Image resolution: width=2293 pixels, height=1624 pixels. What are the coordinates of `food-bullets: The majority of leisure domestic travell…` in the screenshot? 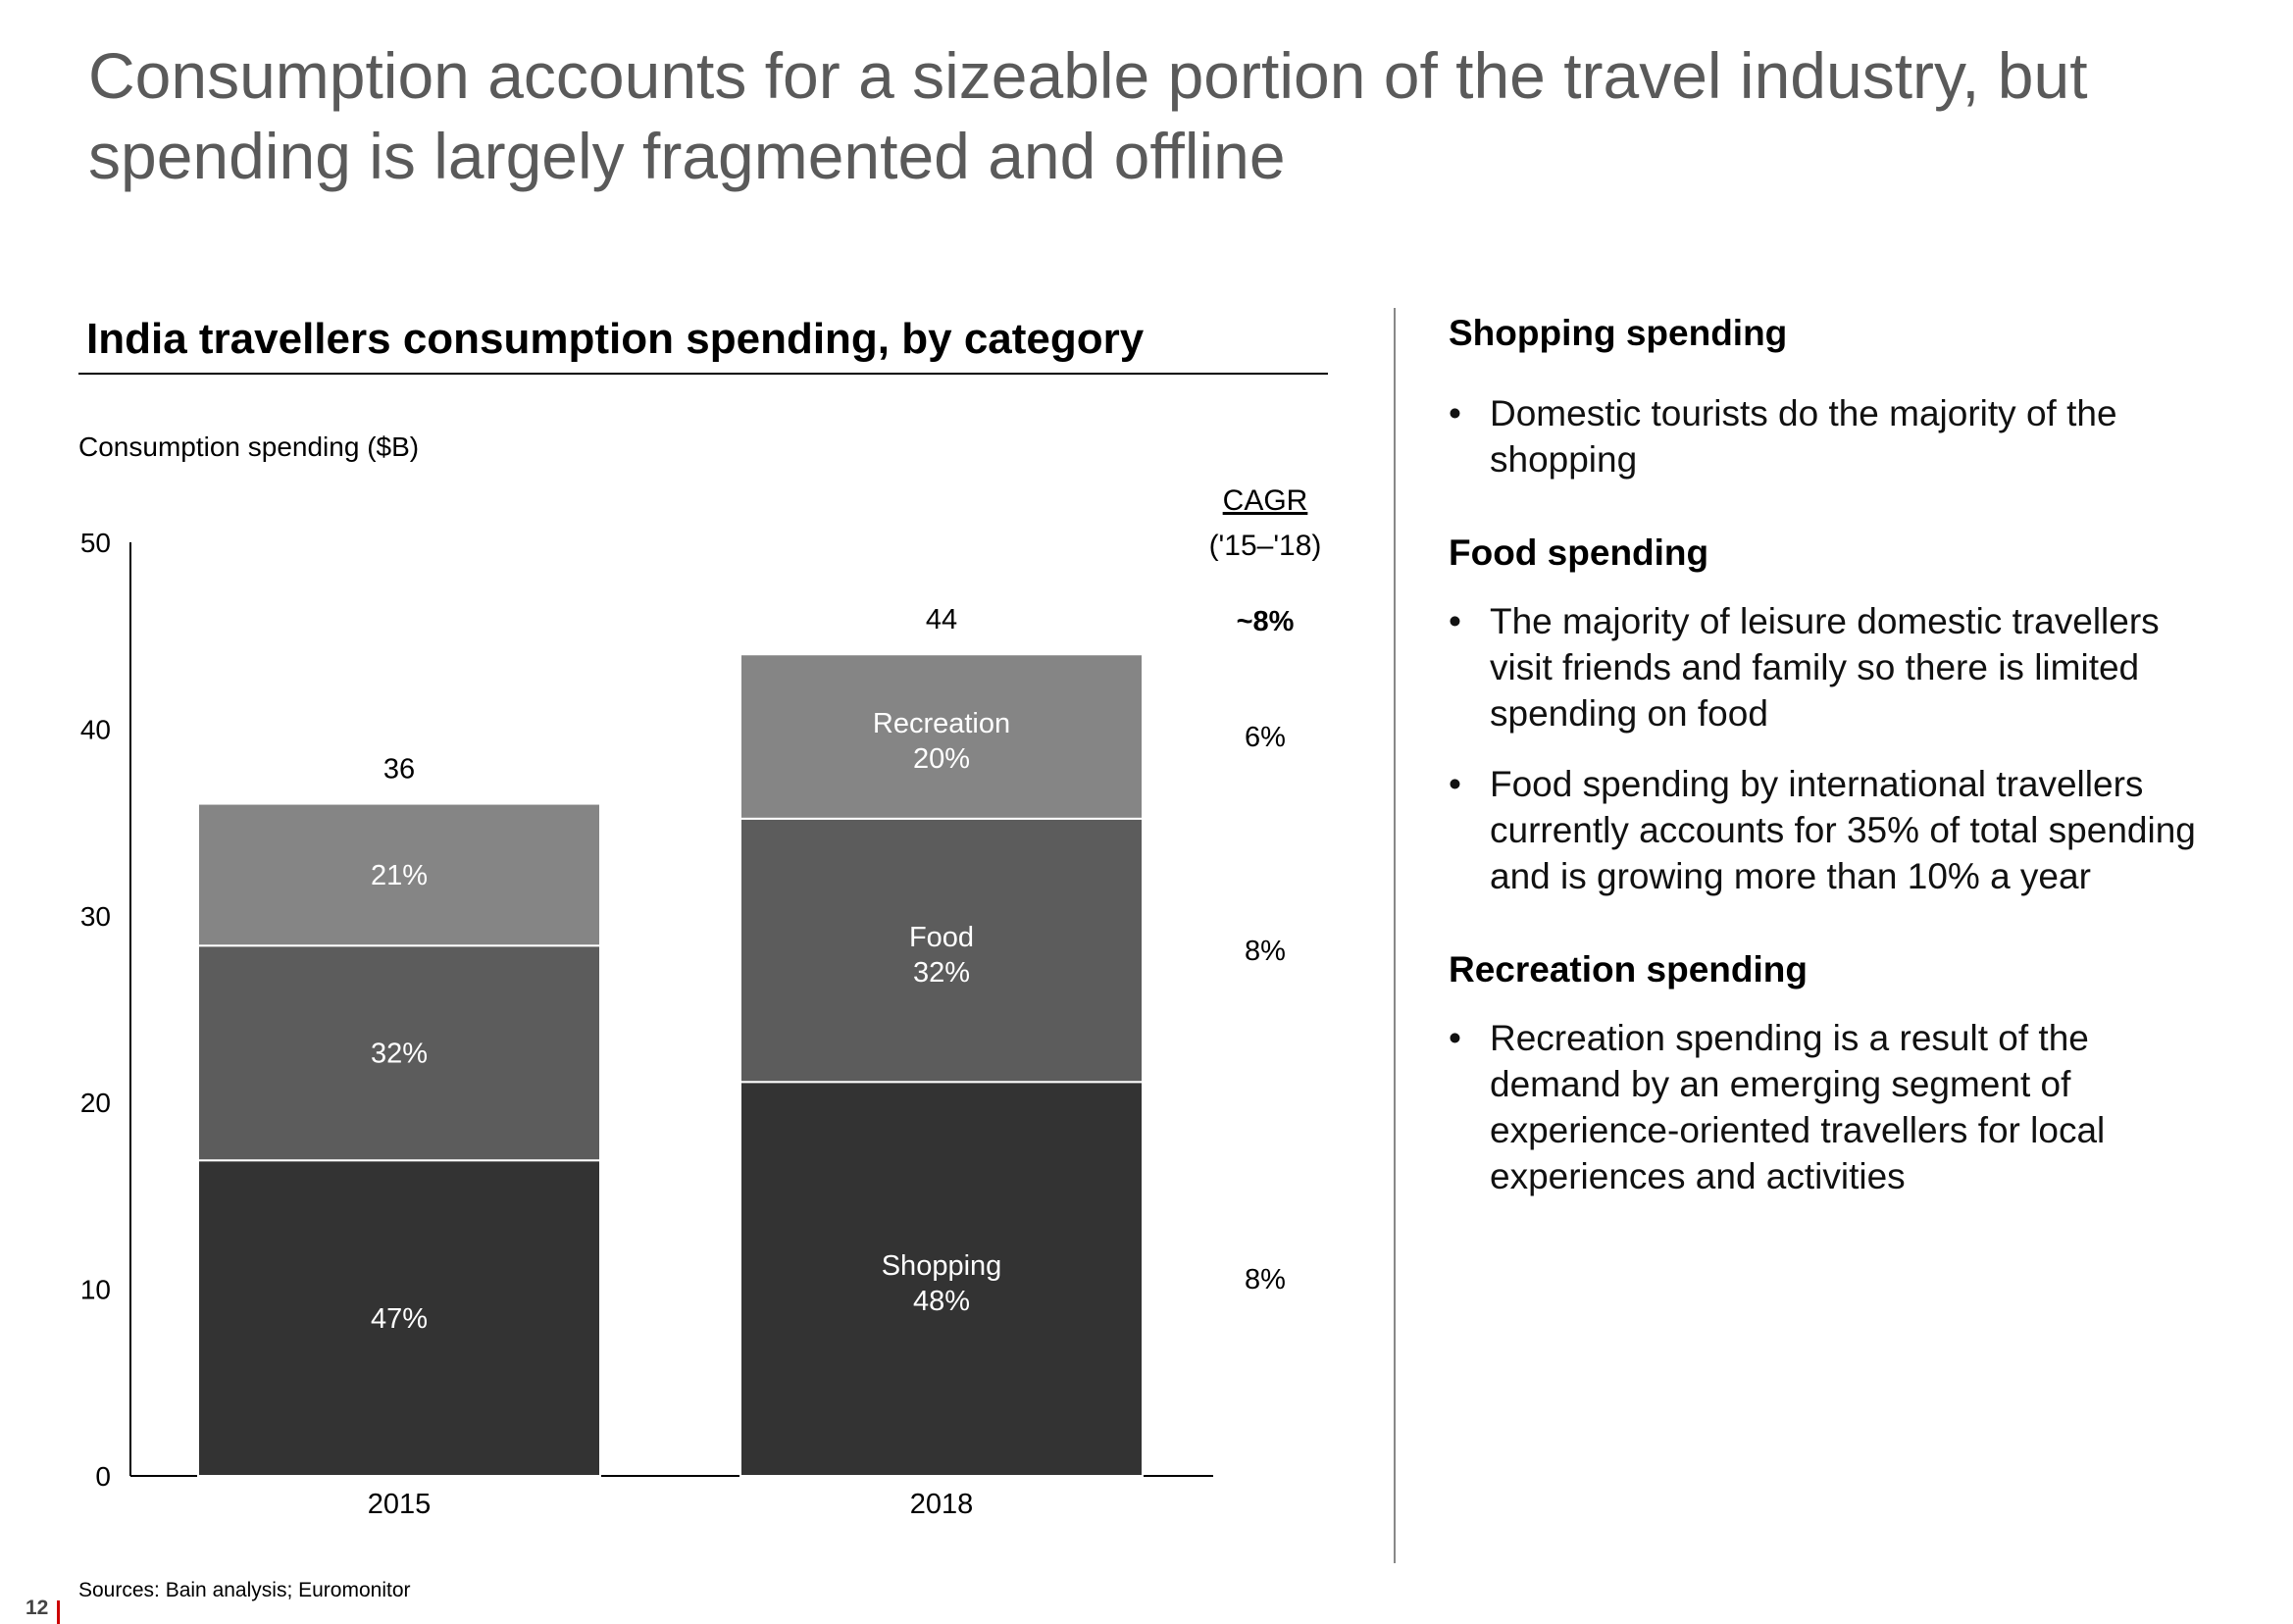 It's located at (1831, 748).